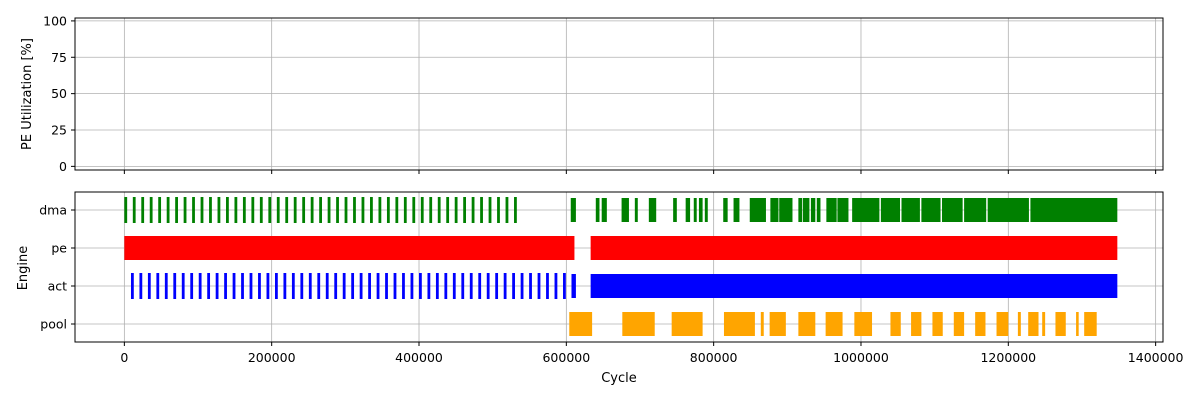  I want to click on utilization-y-tick-label: 100, so click(55, 20).